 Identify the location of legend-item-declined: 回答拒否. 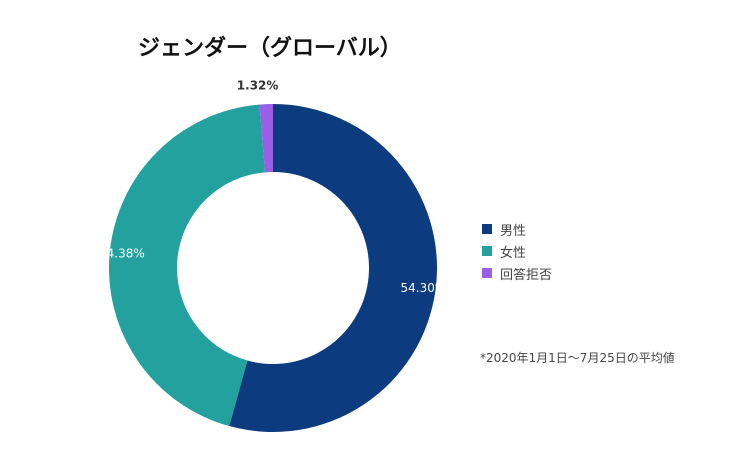
(517, 273).